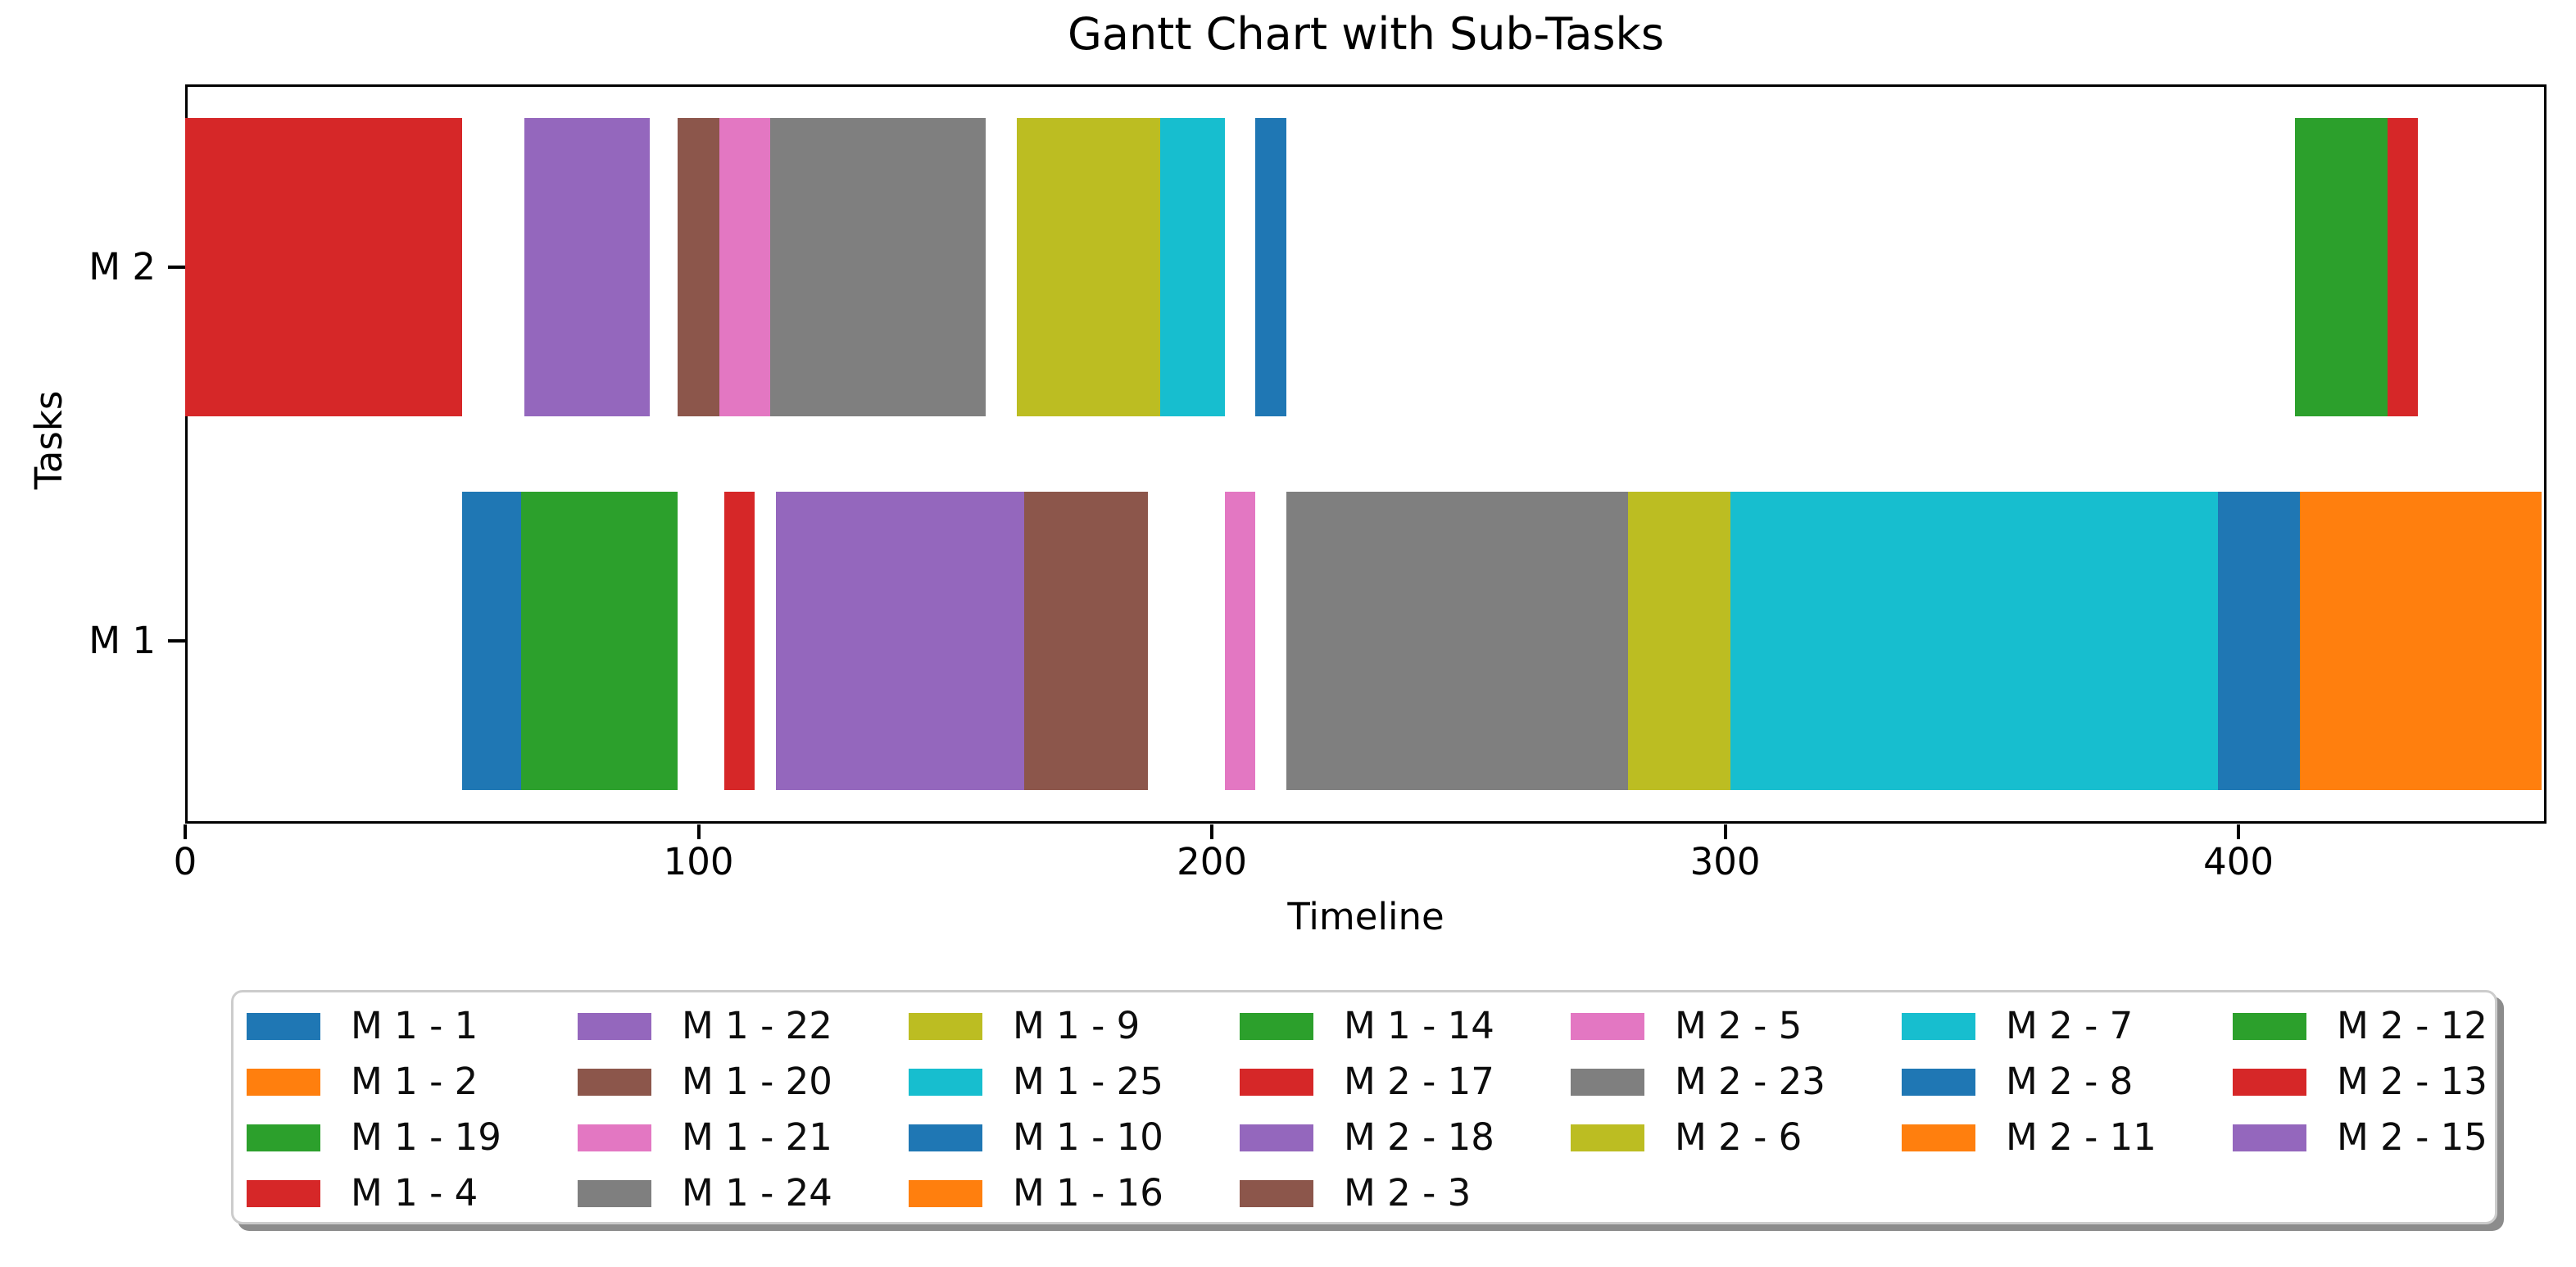 Image resolution: width=2576 pixels, height=1267 pixels. Describe the element at coordinates (1725, 862) in the screenshot. I see `x-tick-label: 300` at that location.